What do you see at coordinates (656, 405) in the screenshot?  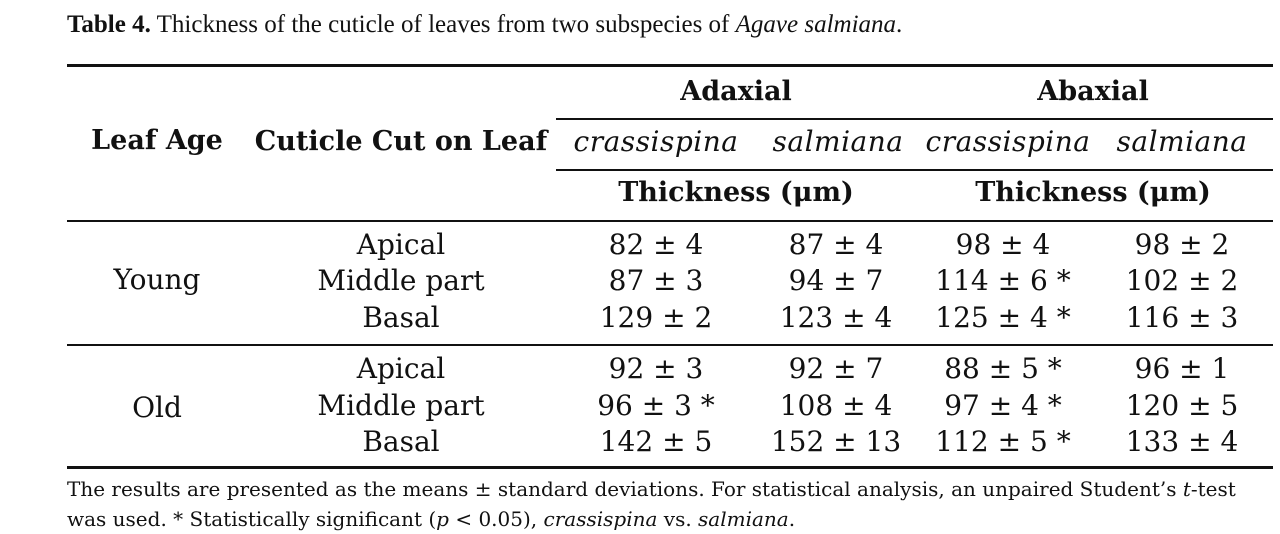 I see `table-cell: 96 ± 3 *` at bounding box center [656, 405].